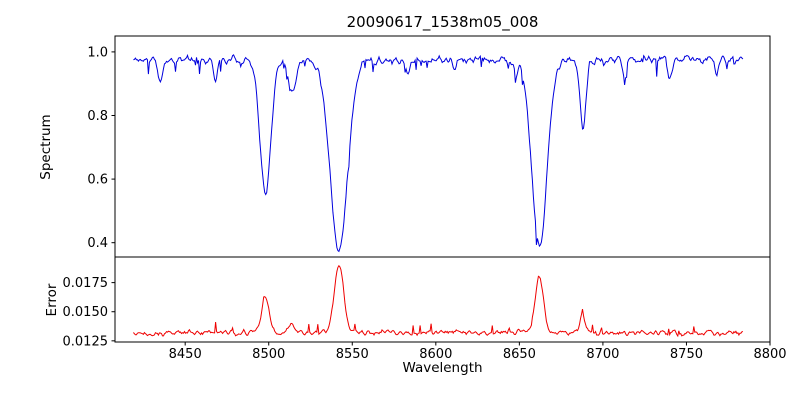 This screenshot has width=800, height=400. What do you see at coordinates (438, 301) in the screenshot?
I see `error-line` at bounding box center [438, 301].